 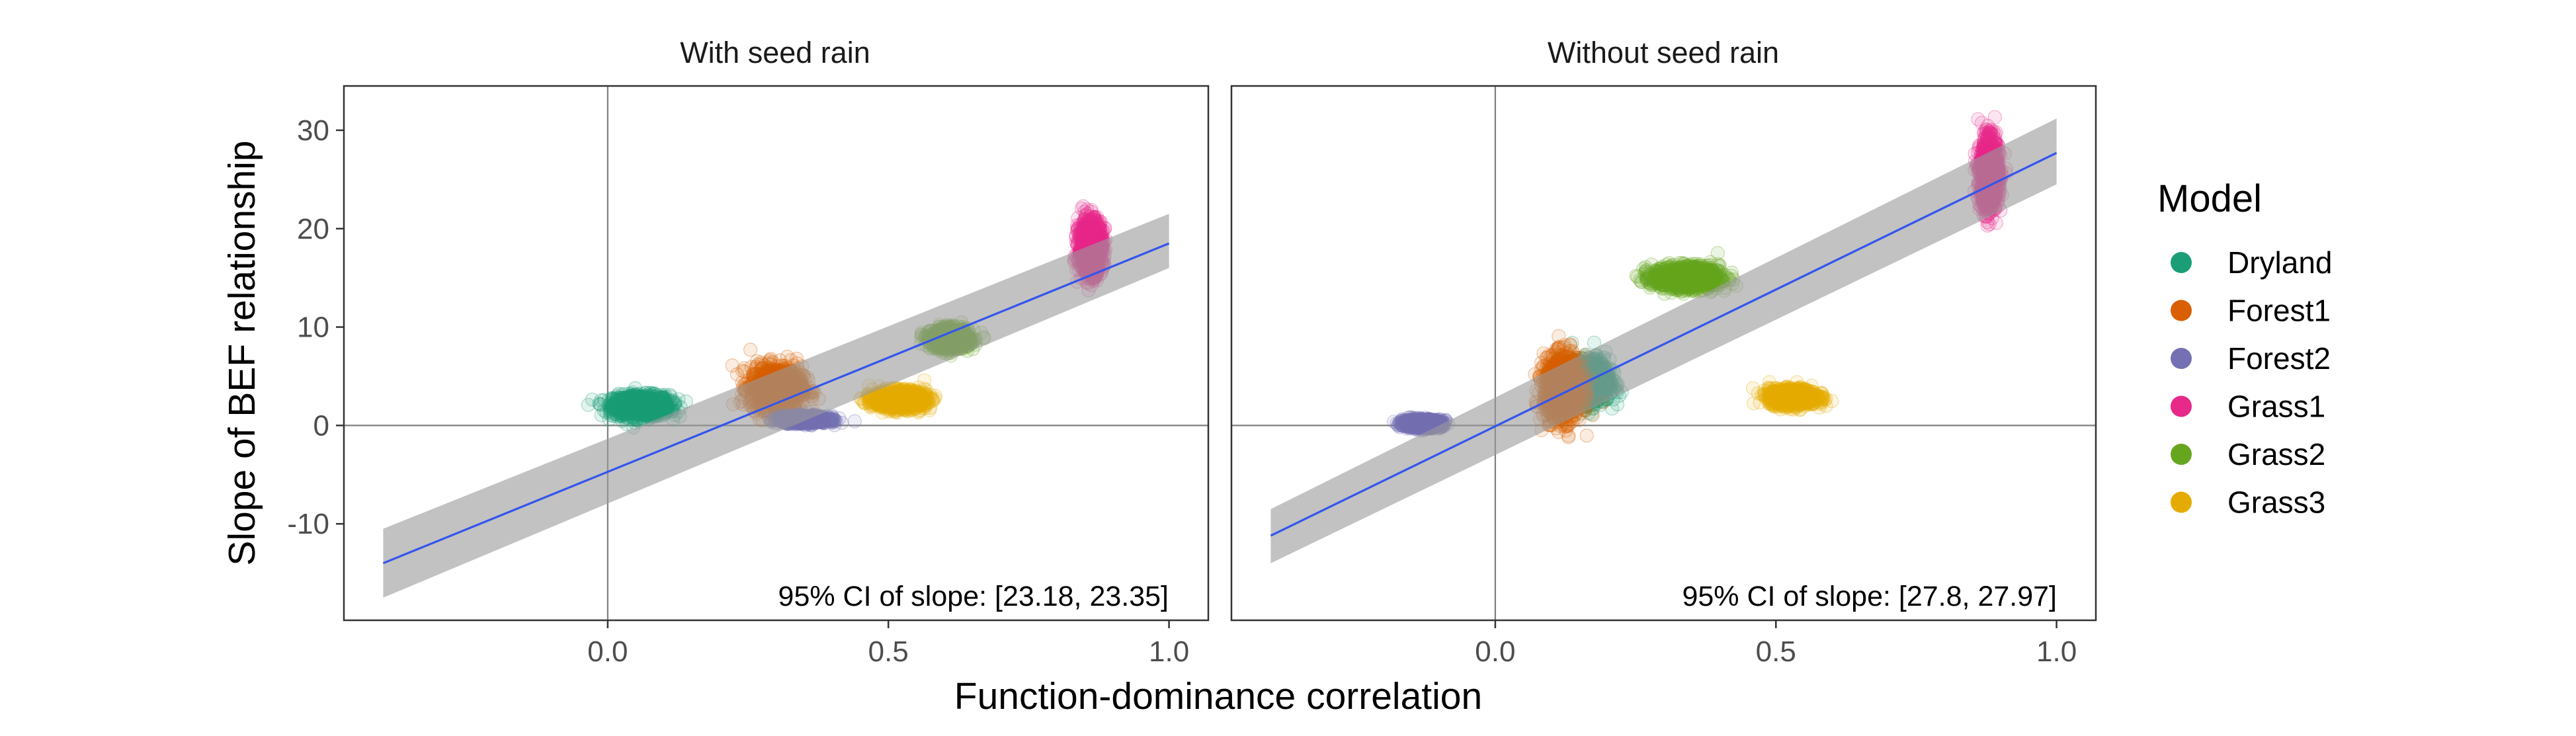 I want to click on panel-title: With seed rain, so click(x=775, y=52).